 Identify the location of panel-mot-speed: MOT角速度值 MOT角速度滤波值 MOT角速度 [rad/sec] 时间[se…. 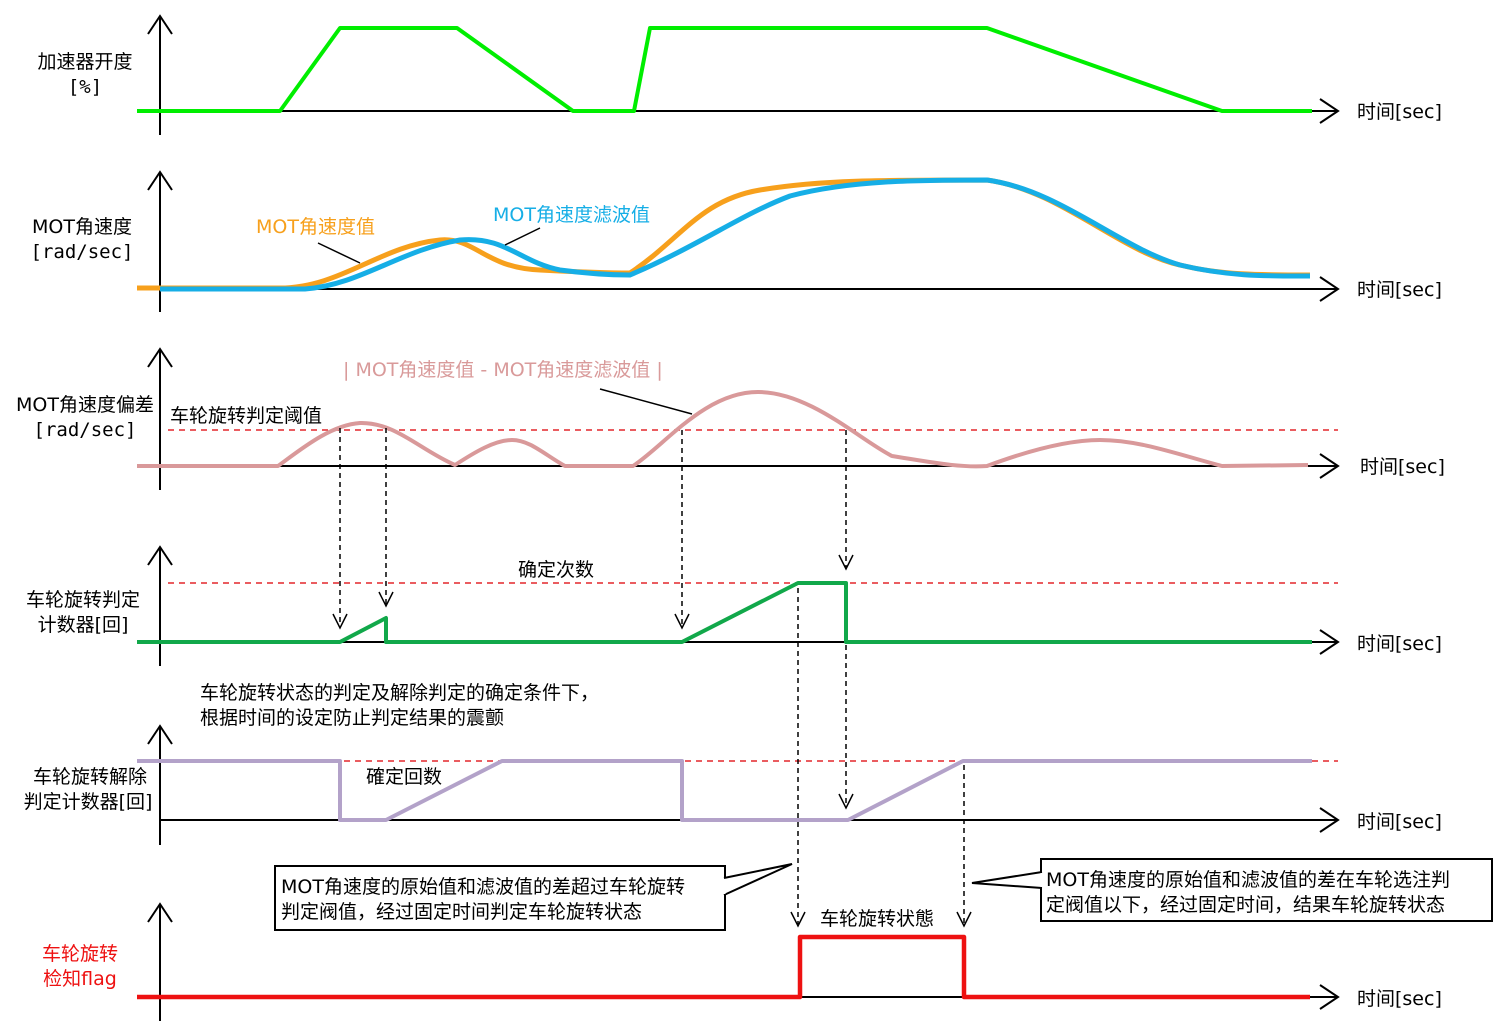
(736, 241).